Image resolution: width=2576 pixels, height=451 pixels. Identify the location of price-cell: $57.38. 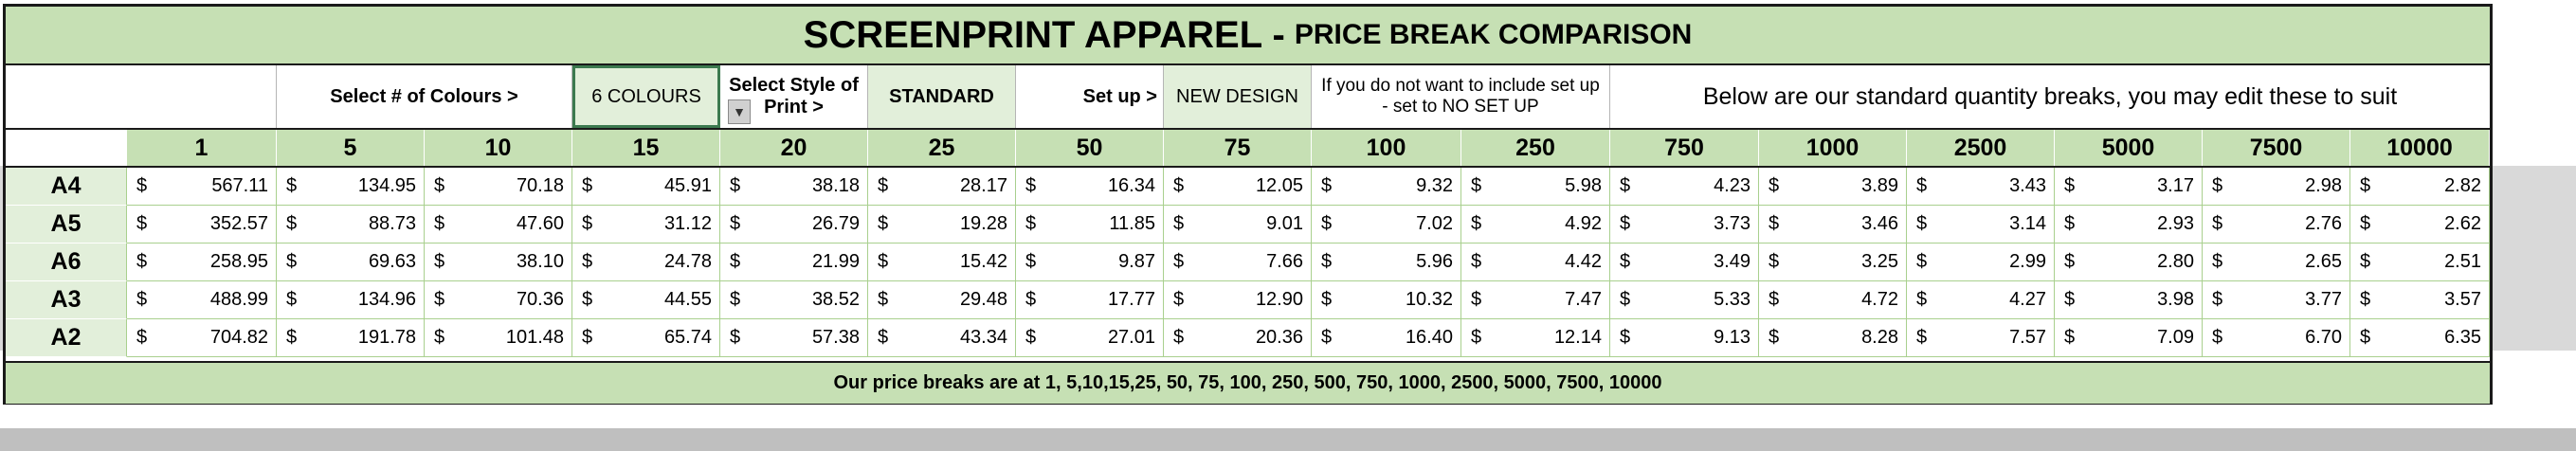
(794, 338).